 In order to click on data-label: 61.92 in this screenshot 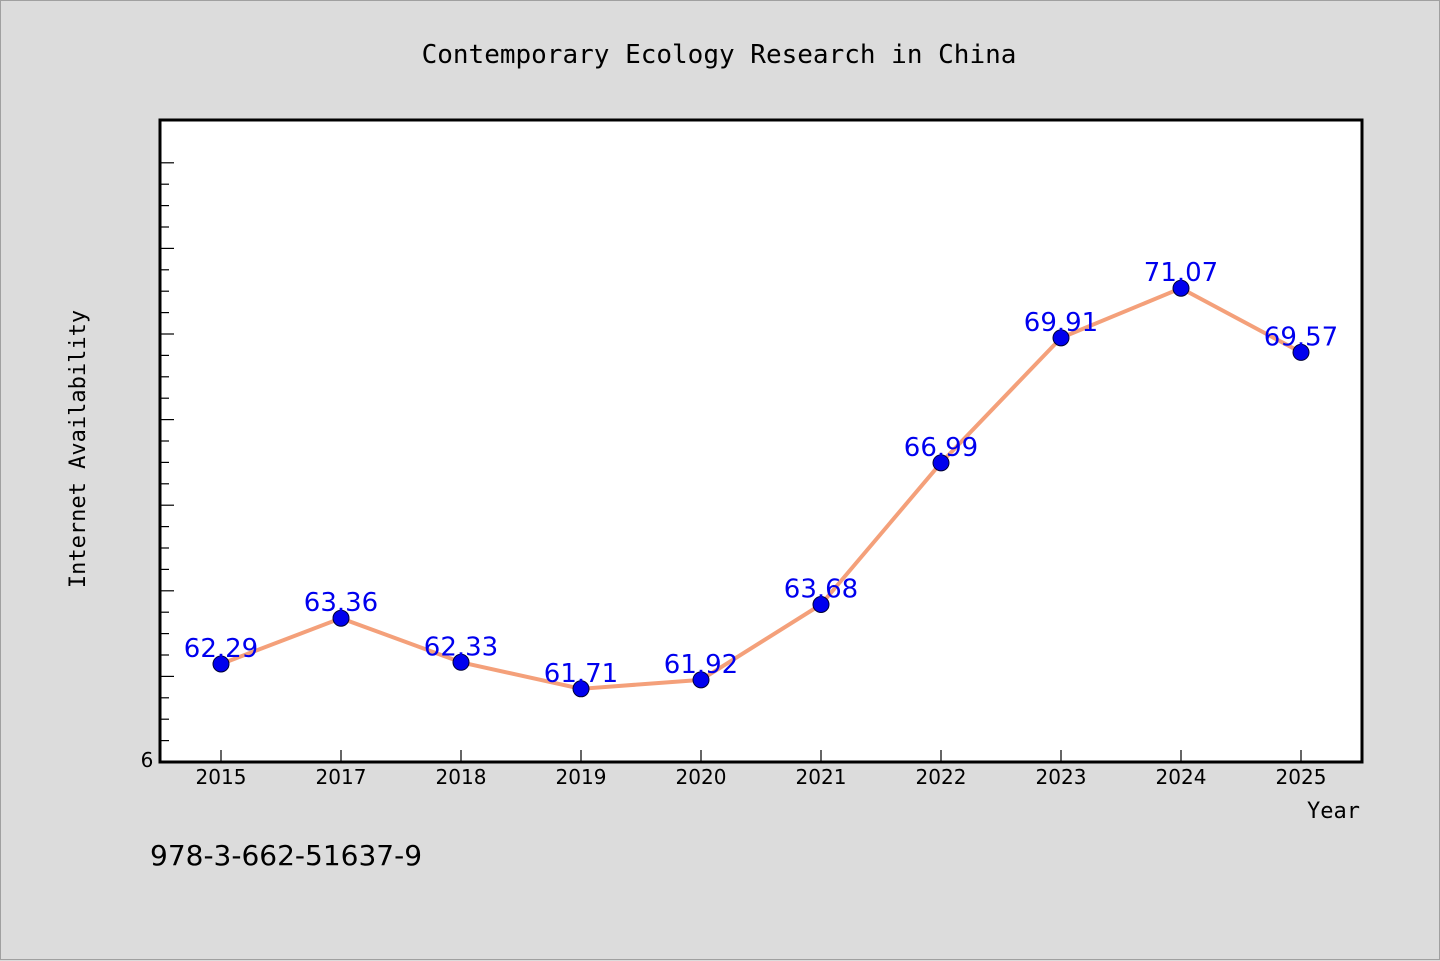, I will do `click(701, 665)`.